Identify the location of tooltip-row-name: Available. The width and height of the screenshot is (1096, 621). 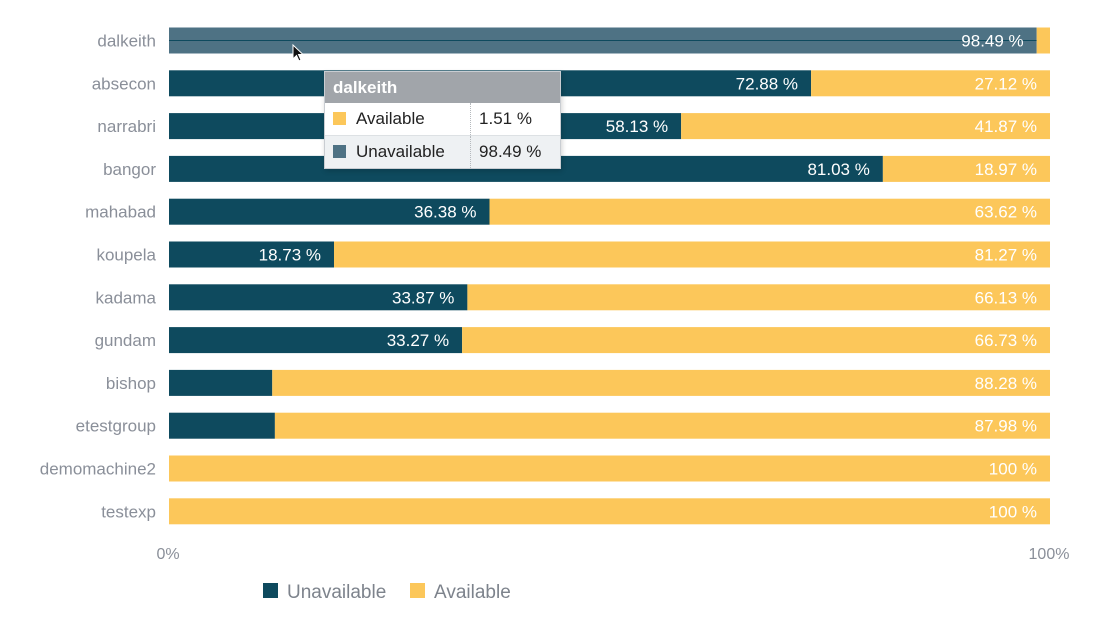
(390, 118).